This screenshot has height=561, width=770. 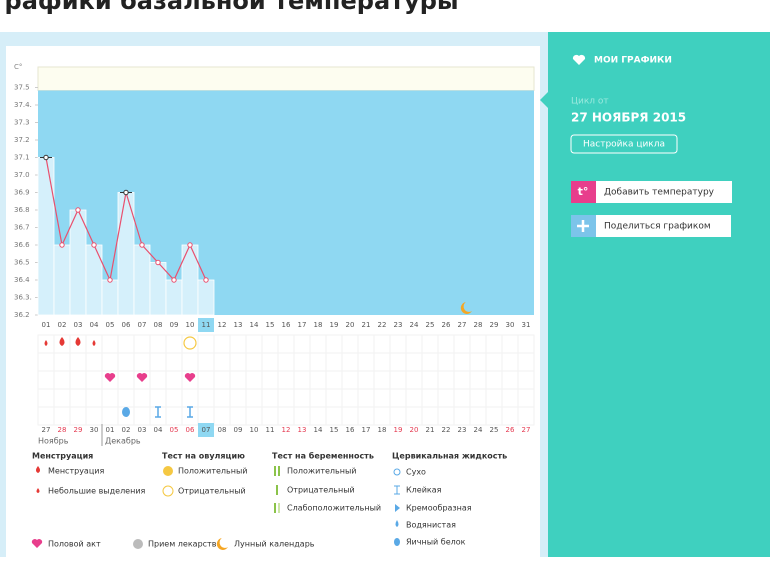 I want to click on share-label: Поделиться графиком, so click(x=657, y=227).